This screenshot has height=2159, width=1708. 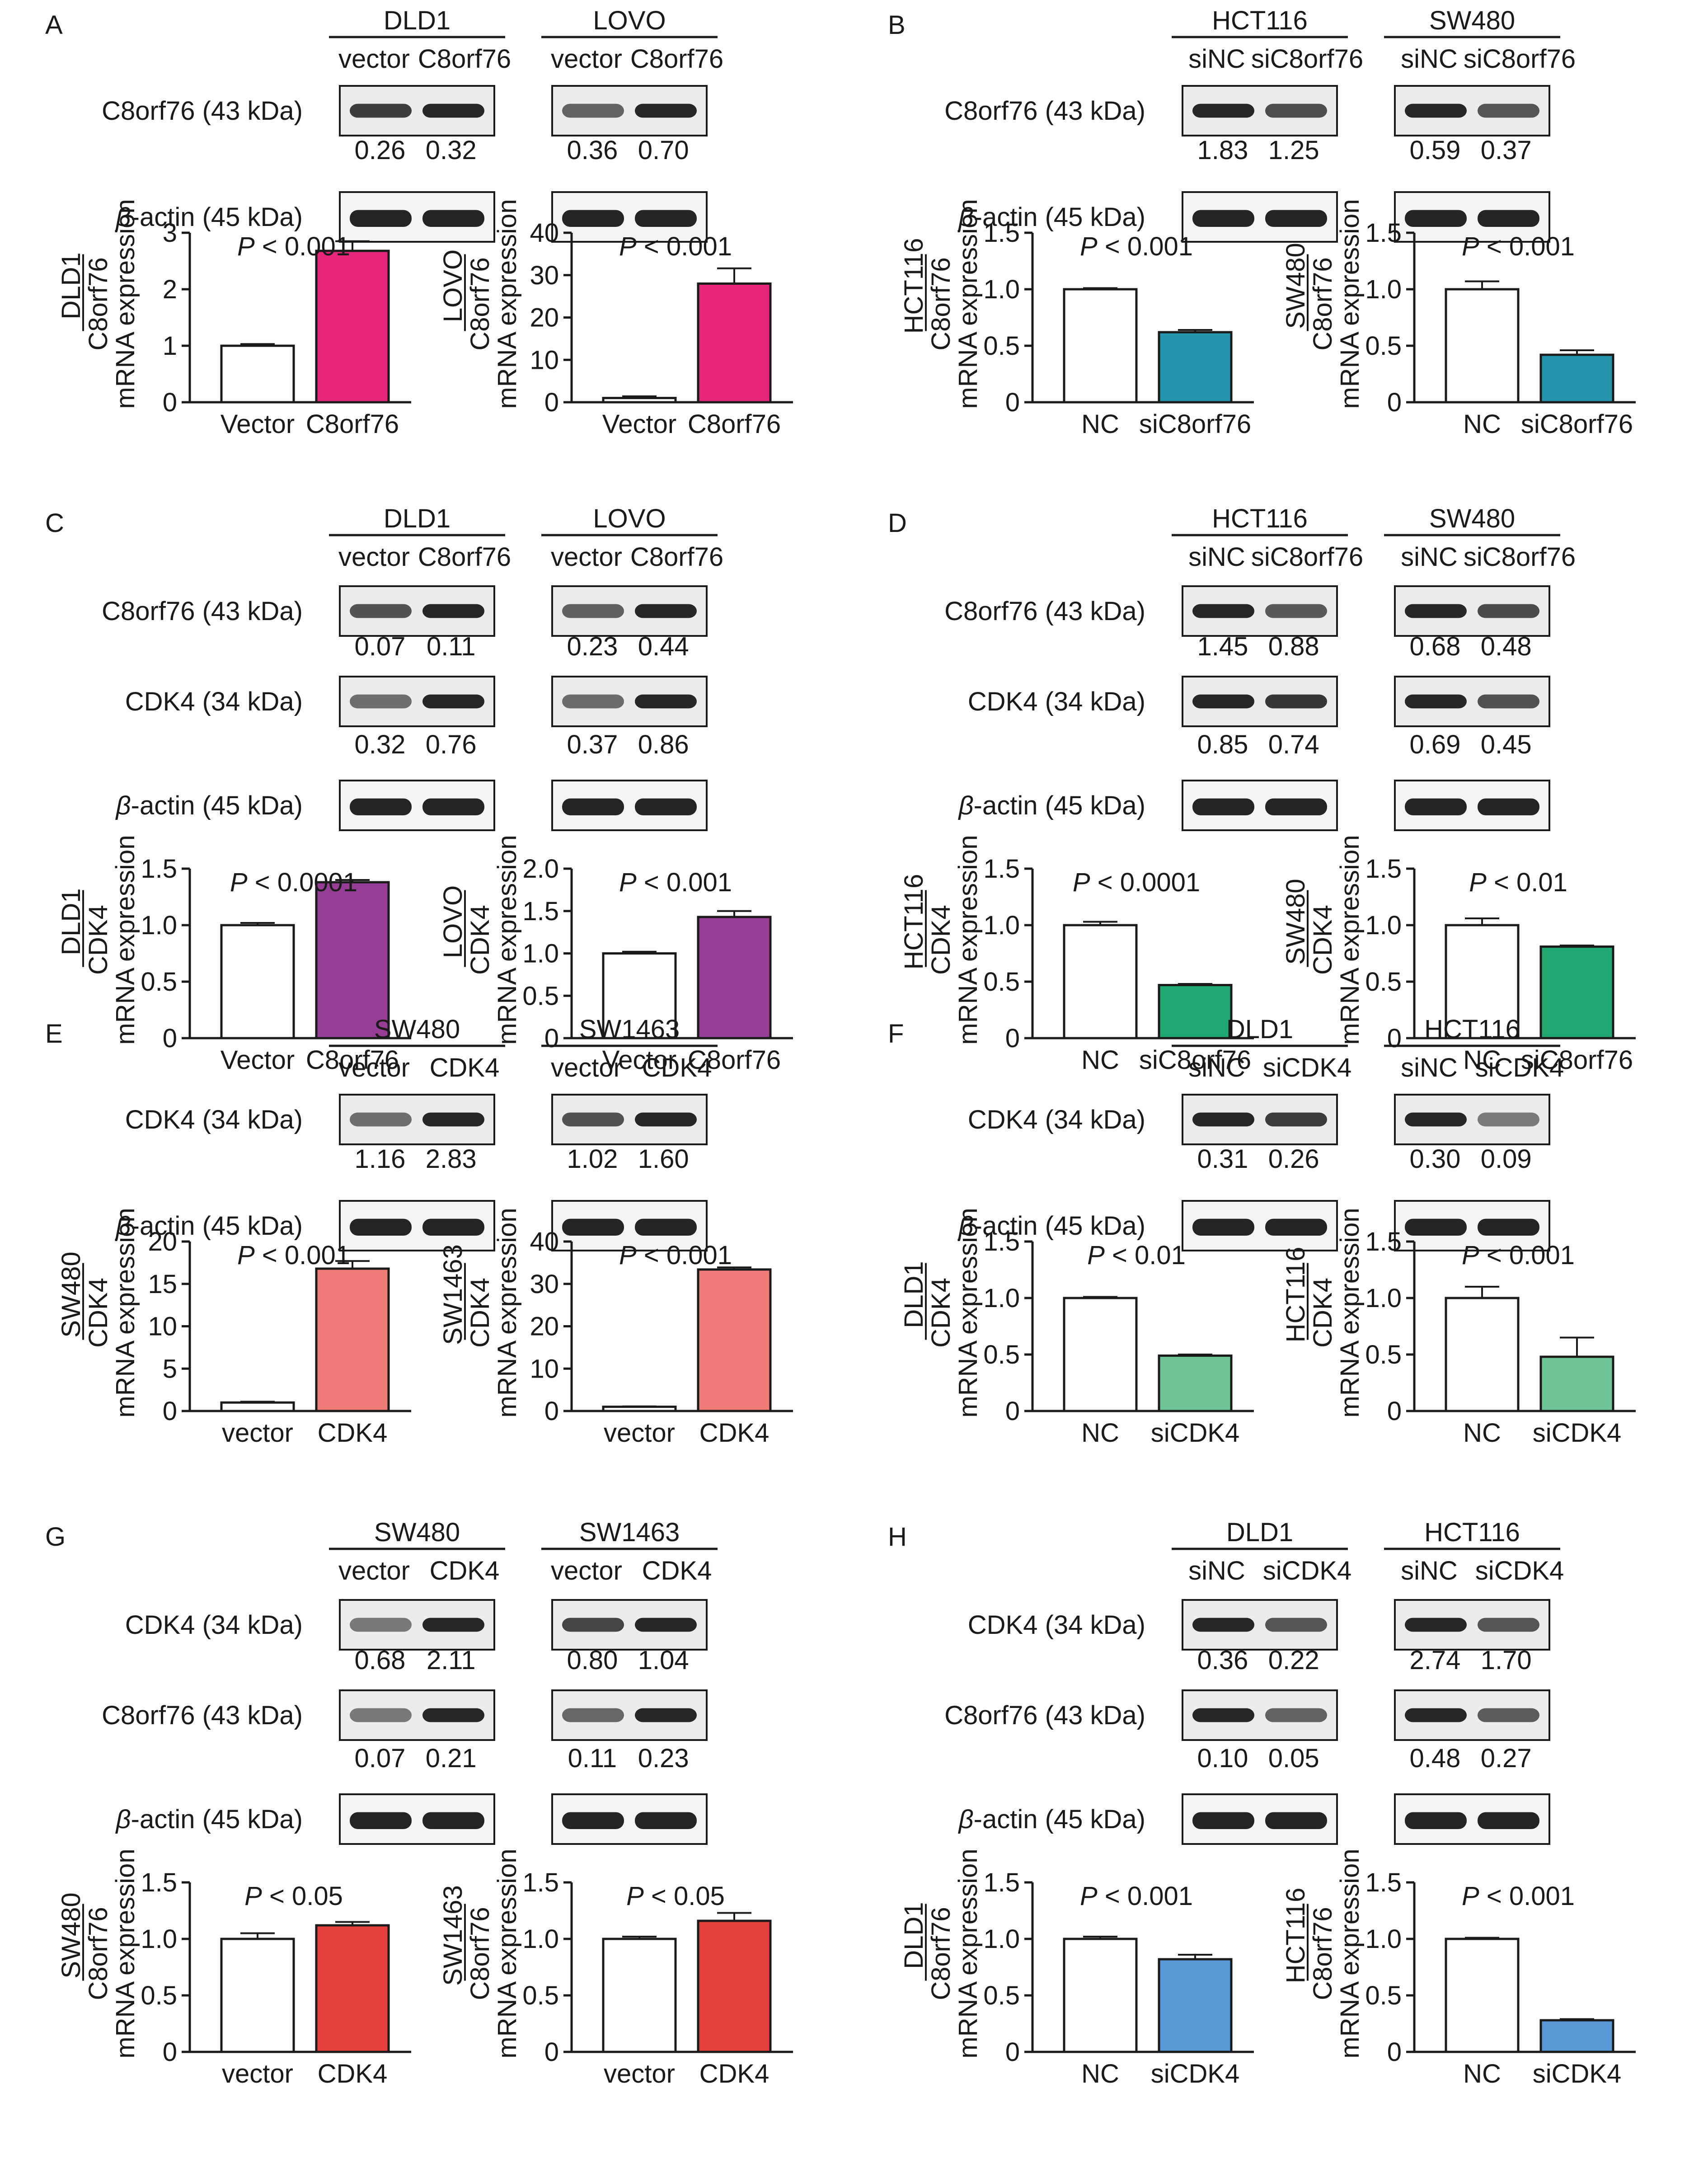 What do you see at coordinates (1429, 1067) in the screenshot?
I see `lane-label: siNC` at bounding box center [1429, 1067].